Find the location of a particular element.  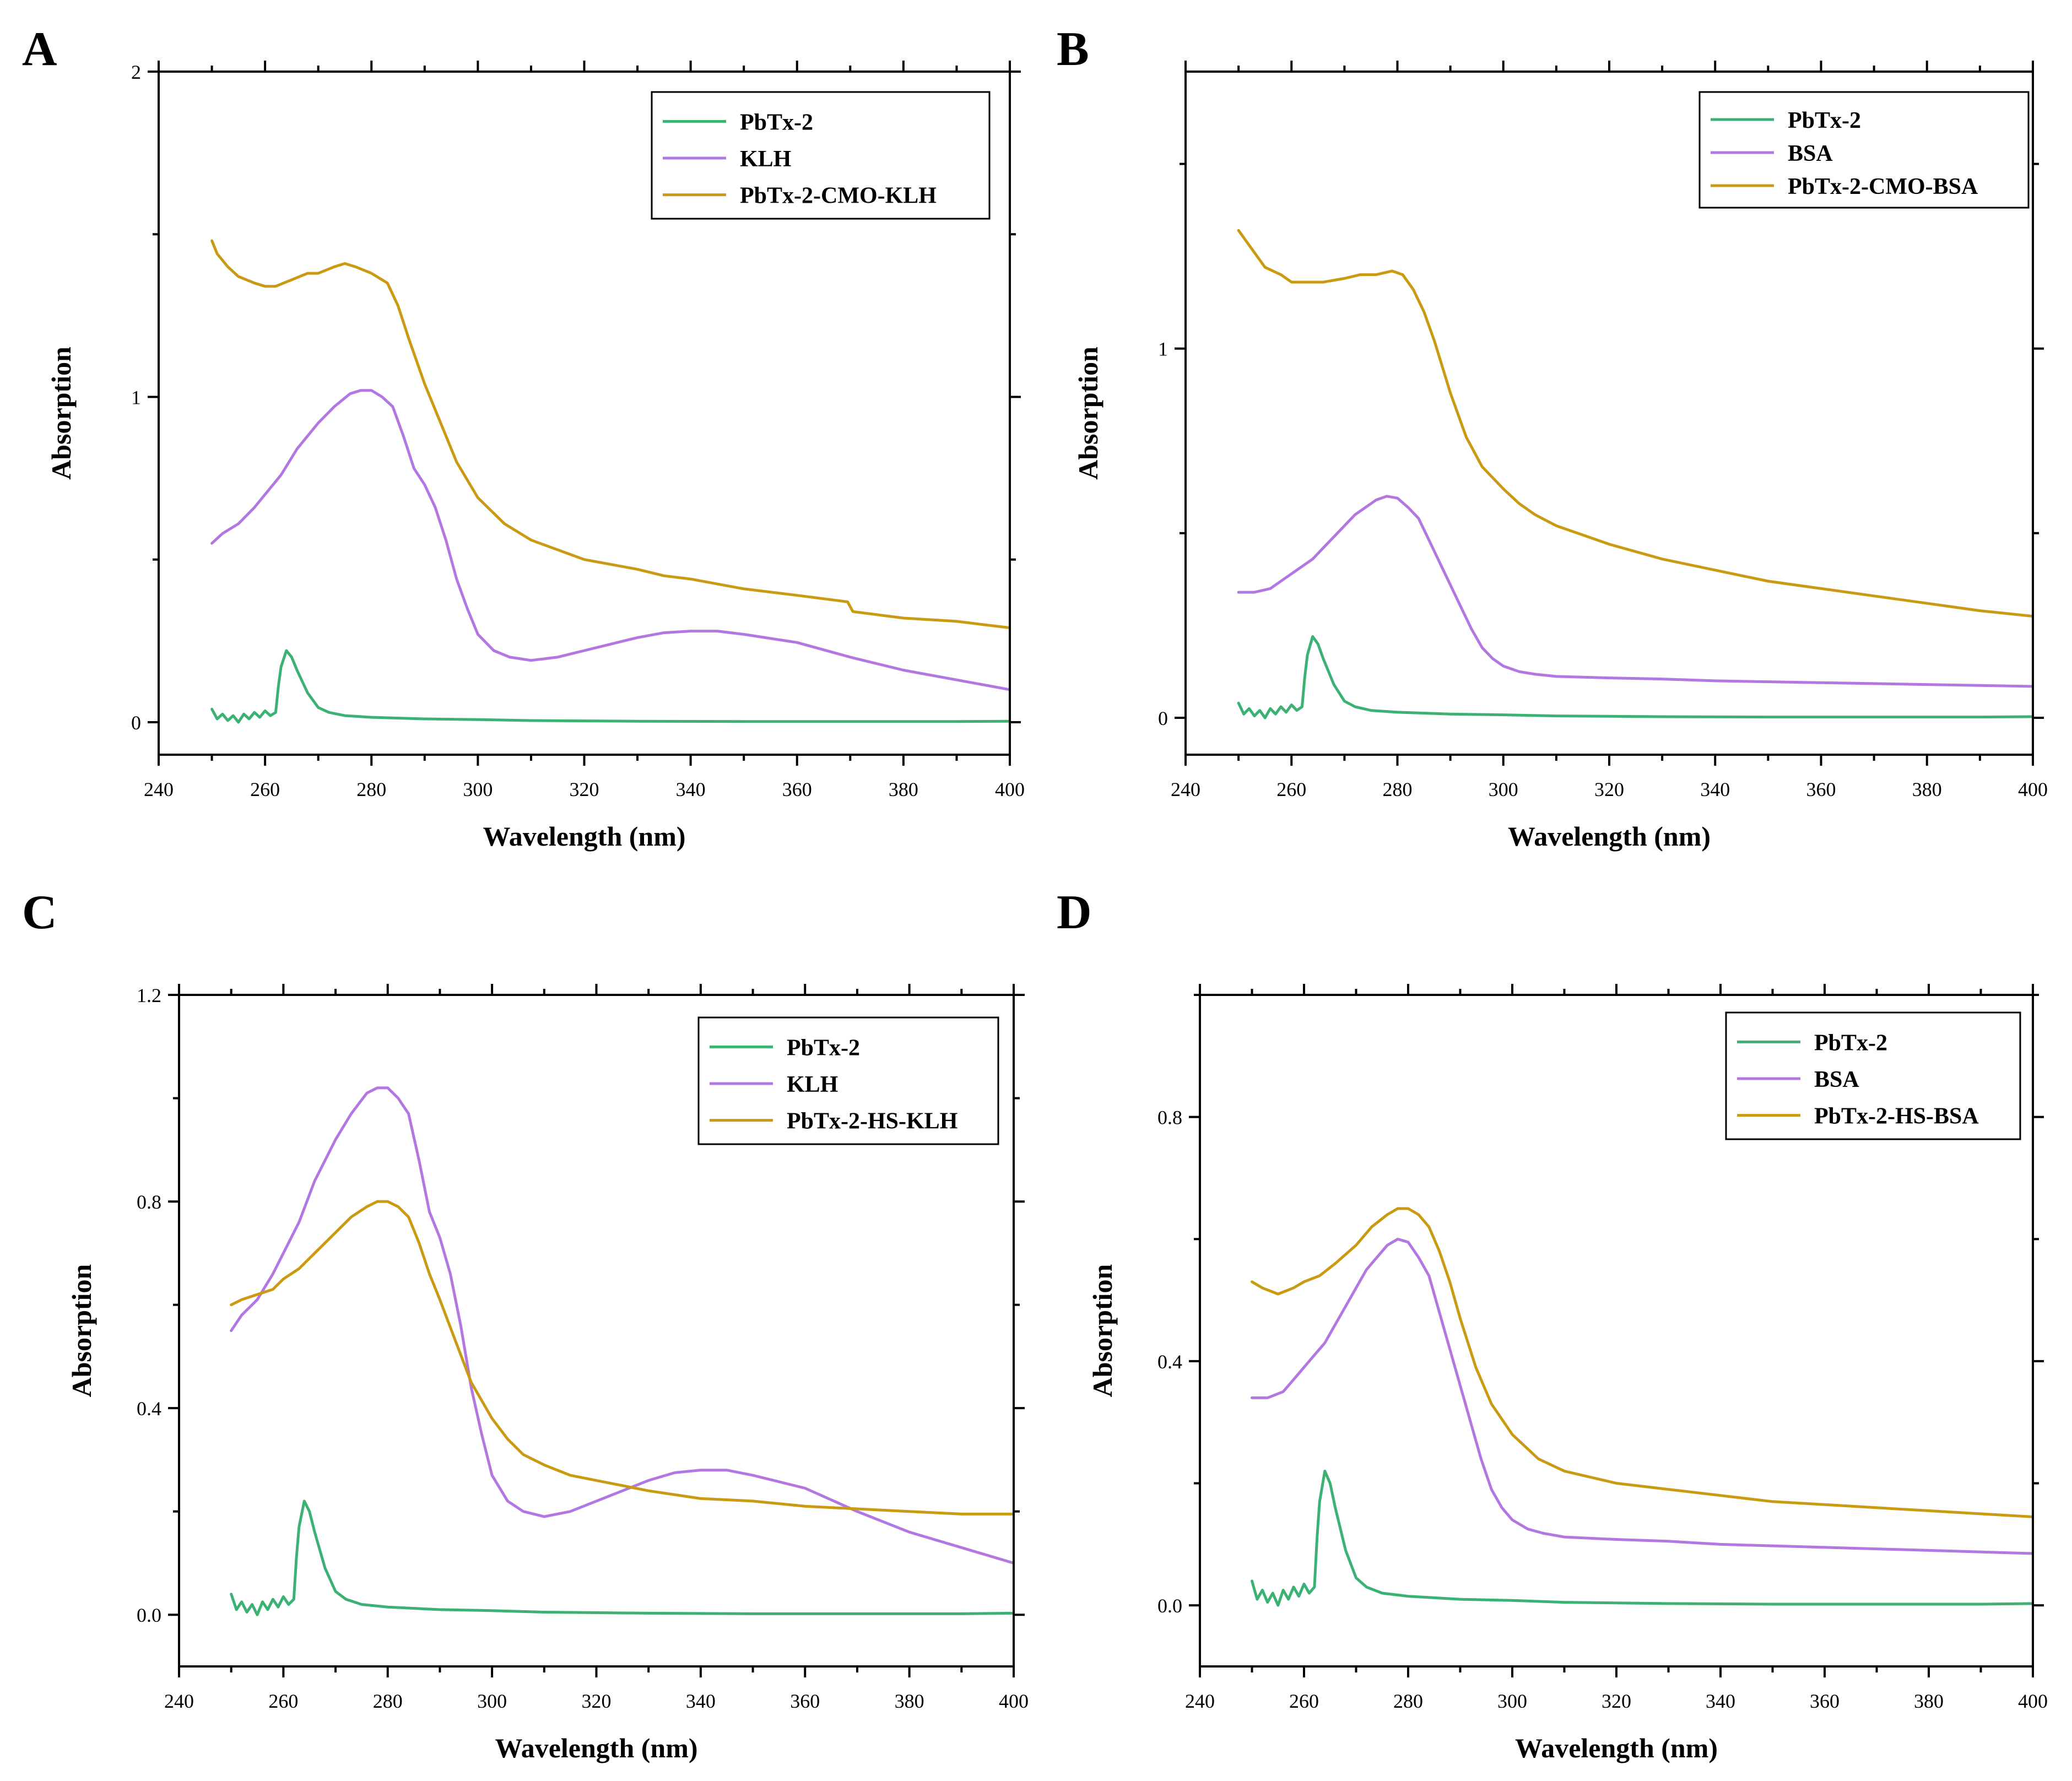

series-line-pbtx-2-cmo-klh is located at coordinates (610, 434).